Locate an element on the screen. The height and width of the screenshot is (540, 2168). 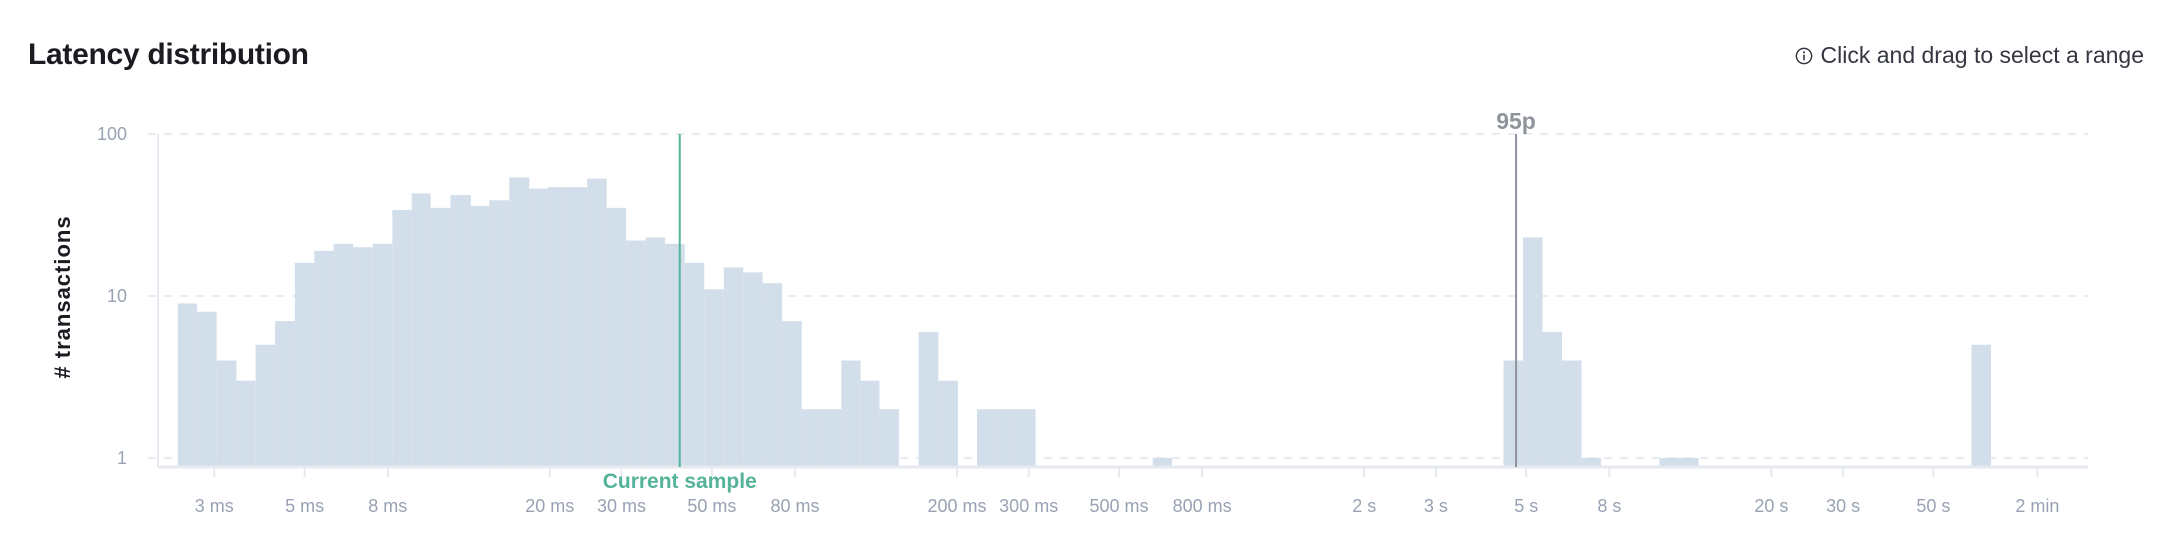
x-tick-label: 200 ms is located at coordinates (956, 506).